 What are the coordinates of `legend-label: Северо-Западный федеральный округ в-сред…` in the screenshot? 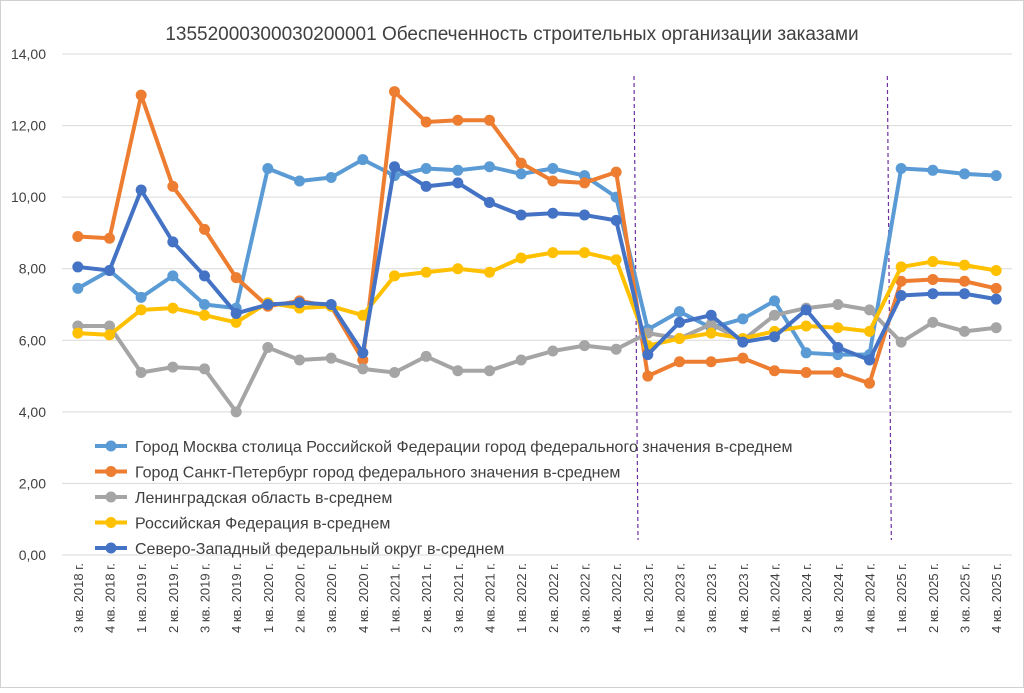 It's located at (319, 549).